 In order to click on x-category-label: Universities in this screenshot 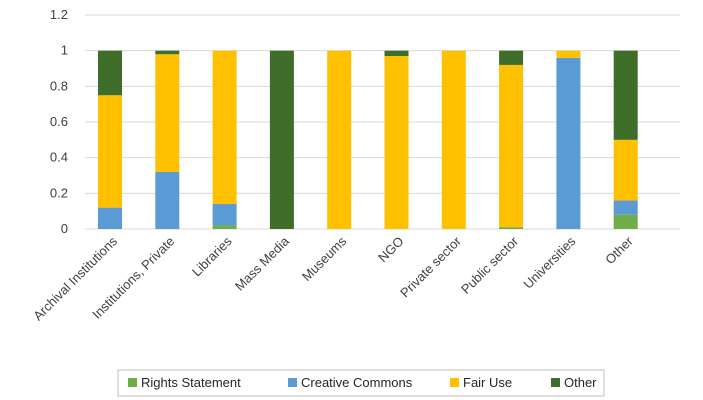, I will do `click(549, 262)`.